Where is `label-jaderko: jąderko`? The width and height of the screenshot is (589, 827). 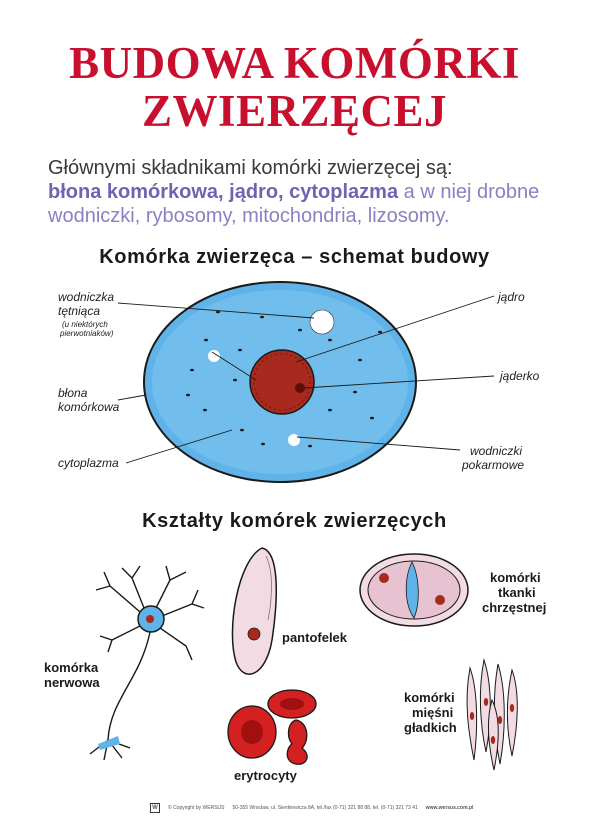
label-jaderko: jąderko is located at coordinates (520, 376).